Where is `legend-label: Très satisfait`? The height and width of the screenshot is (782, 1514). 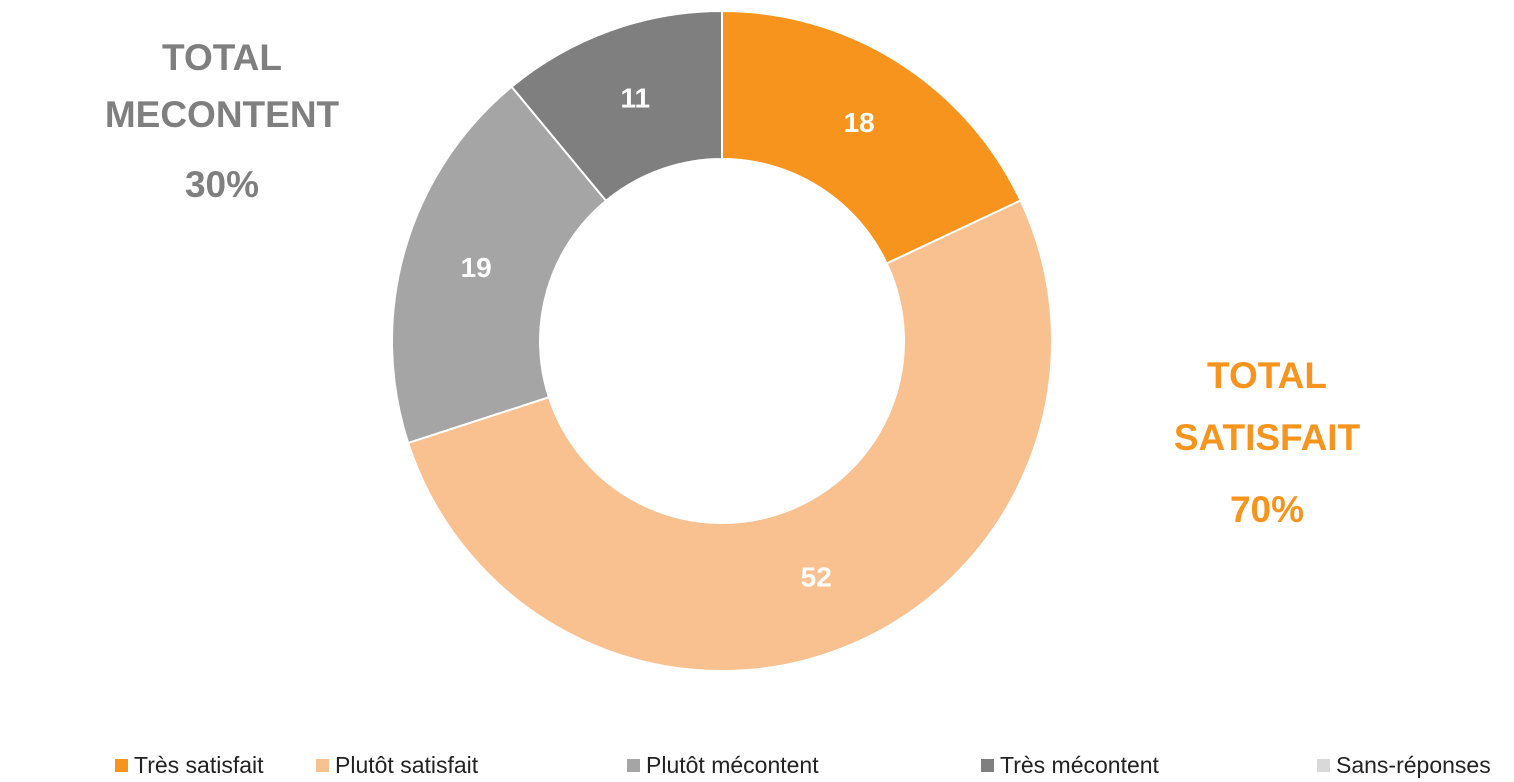
legend-label: Très satisfait is located at coordinates (199, 765).